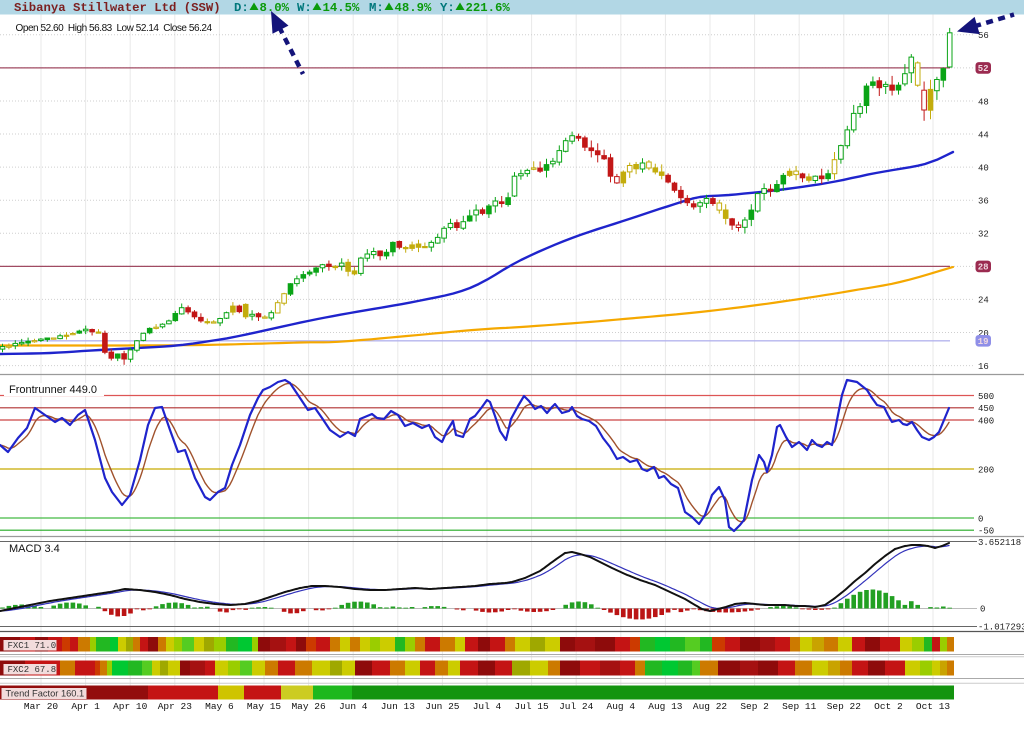  I want to click on svg-text: 221.6%, so click(488, 8).